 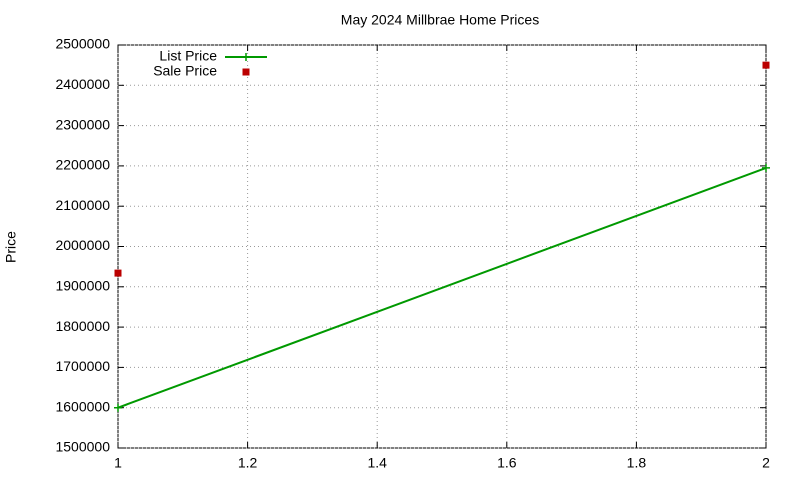 What do you see at coordinates (82, 286) in the screenshot?
I see `y-tick-label: 1900000` at bounding box center [82, 286].